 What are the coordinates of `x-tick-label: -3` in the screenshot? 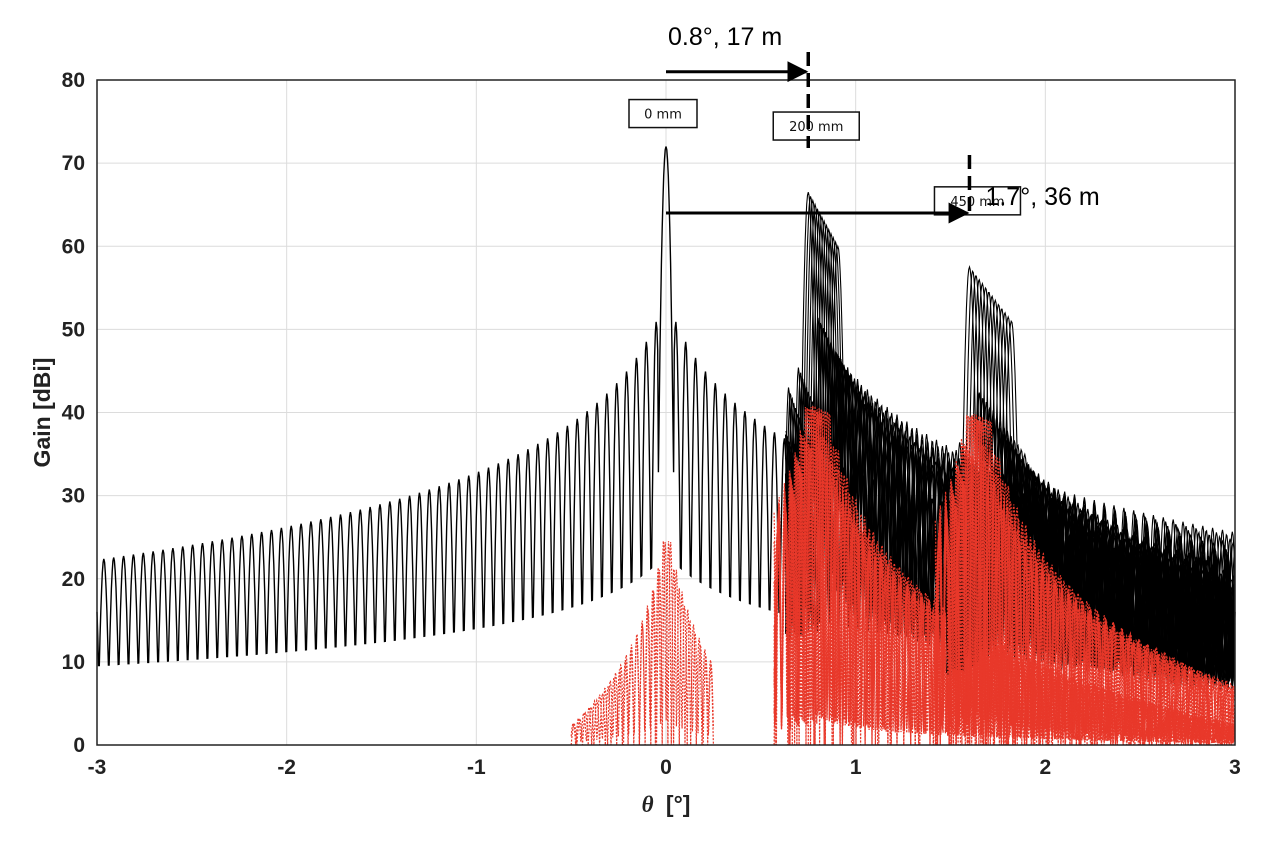 It's located at (97, 767).